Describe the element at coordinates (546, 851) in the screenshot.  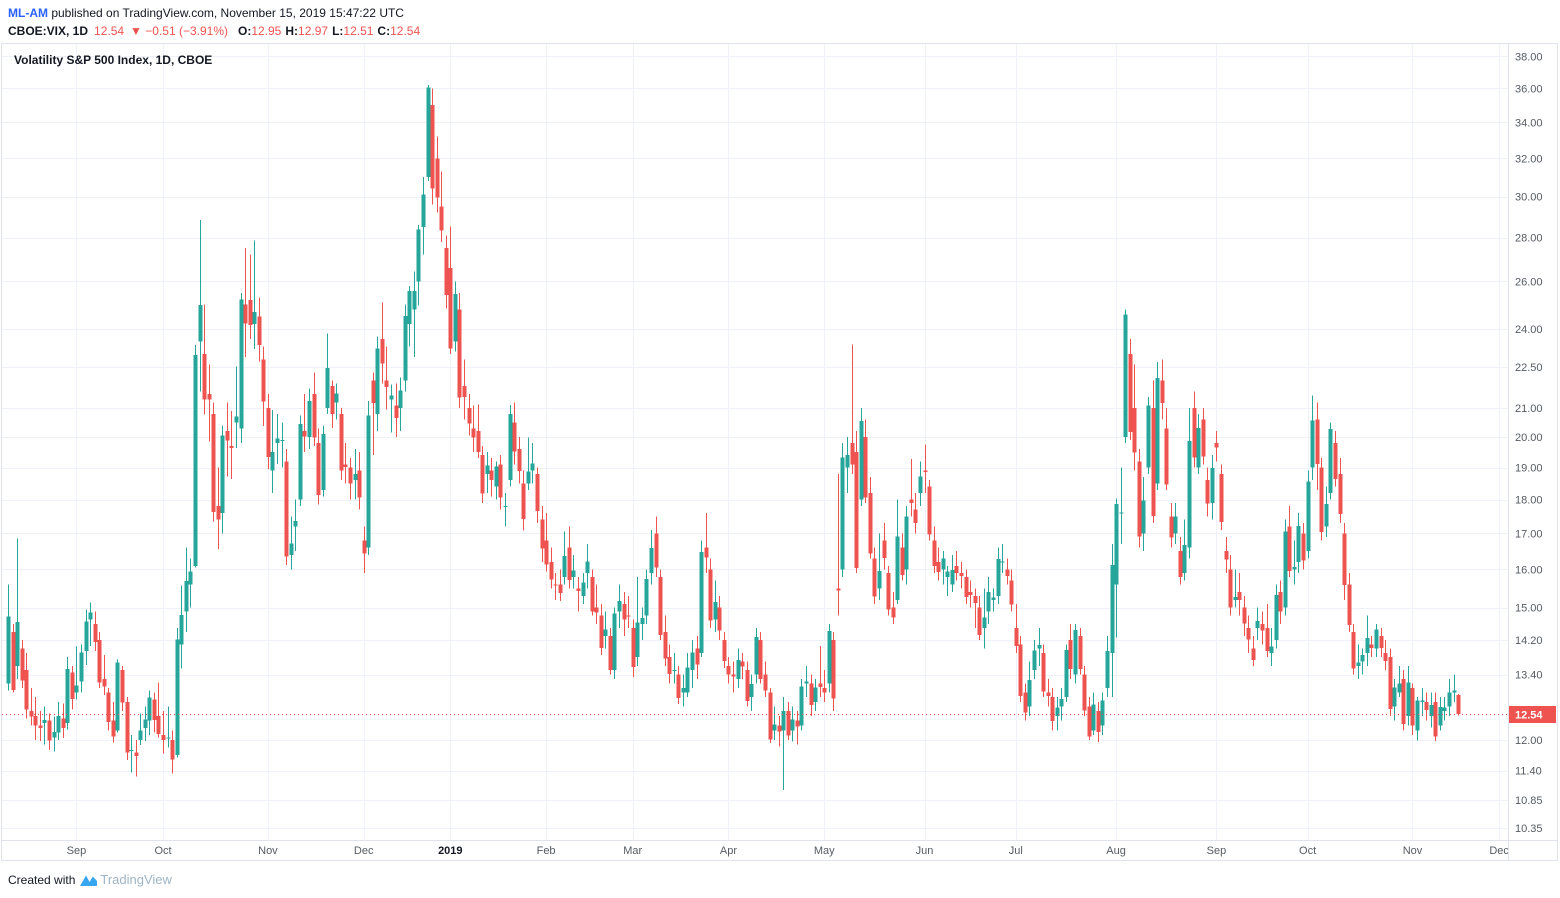
I see `x-axis-tick-label: Feb` at that location.